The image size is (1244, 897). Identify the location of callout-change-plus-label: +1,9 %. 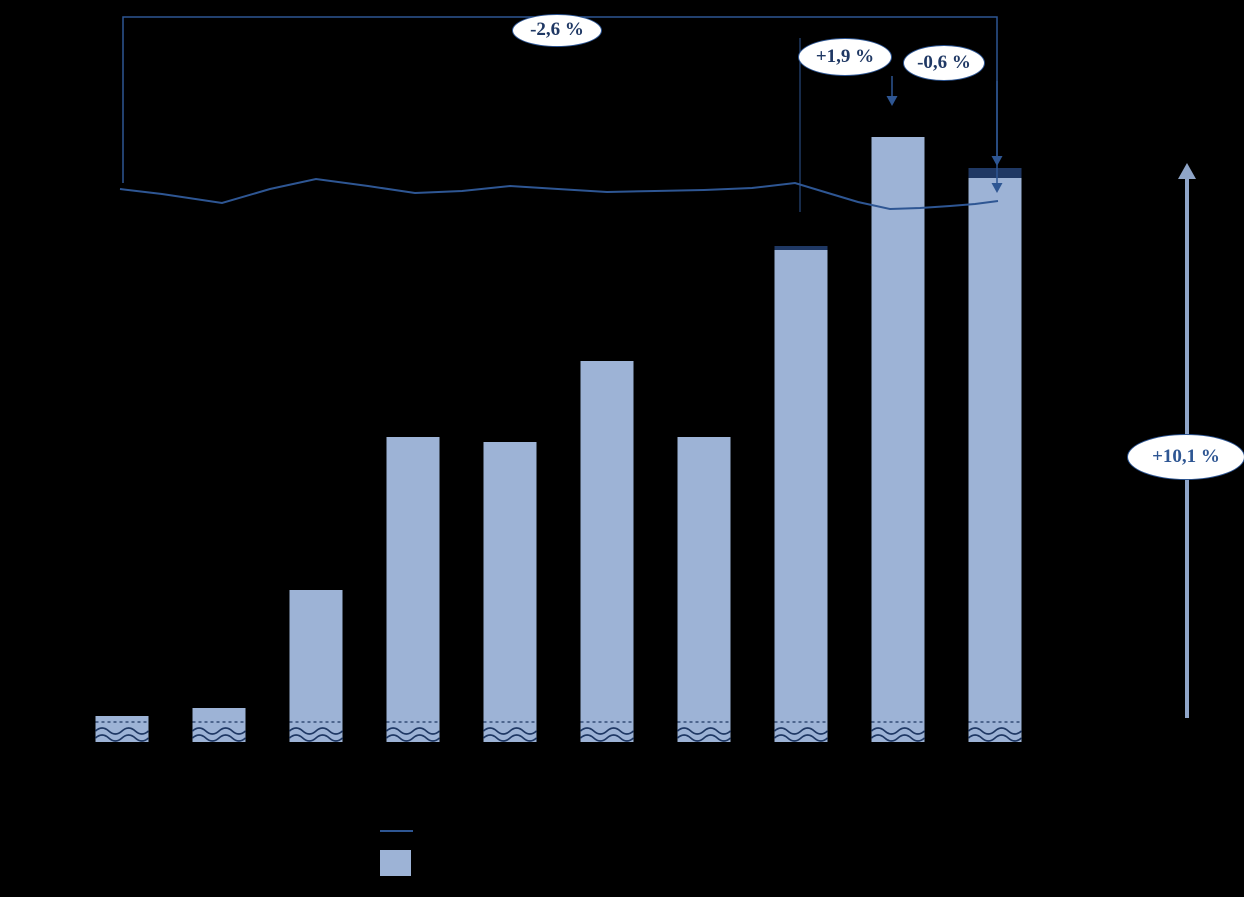
(845, 56).